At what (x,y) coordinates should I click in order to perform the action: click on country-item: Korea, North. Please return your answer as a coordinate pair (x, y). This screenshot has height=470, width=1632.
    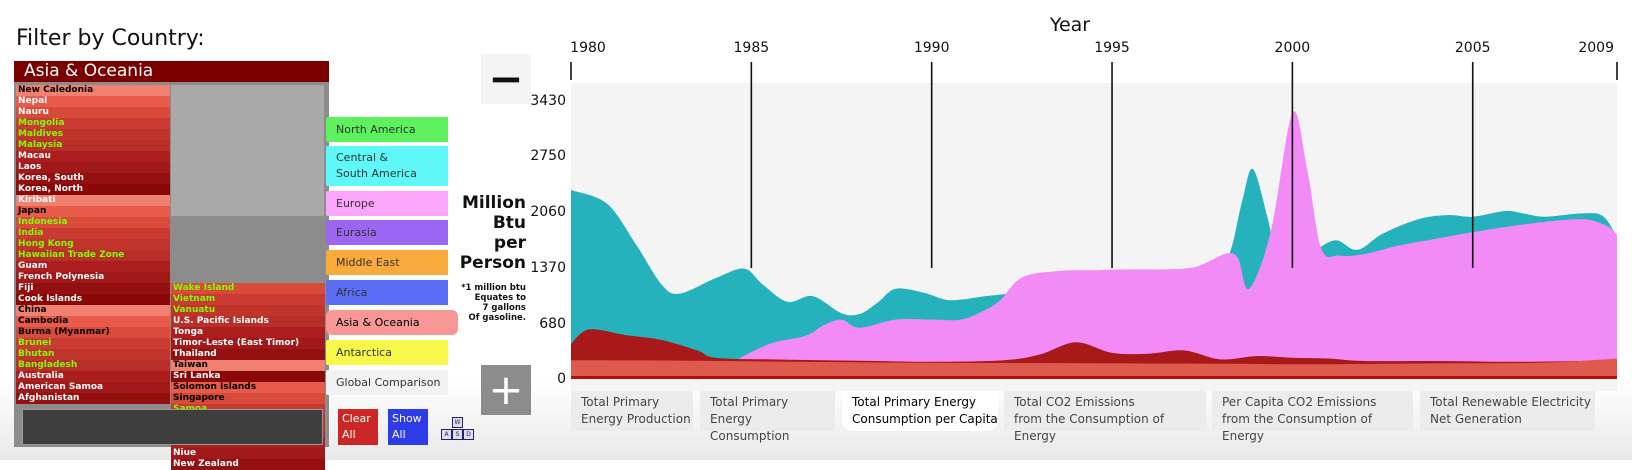
    Looking at the image, I should click on (93, 189).